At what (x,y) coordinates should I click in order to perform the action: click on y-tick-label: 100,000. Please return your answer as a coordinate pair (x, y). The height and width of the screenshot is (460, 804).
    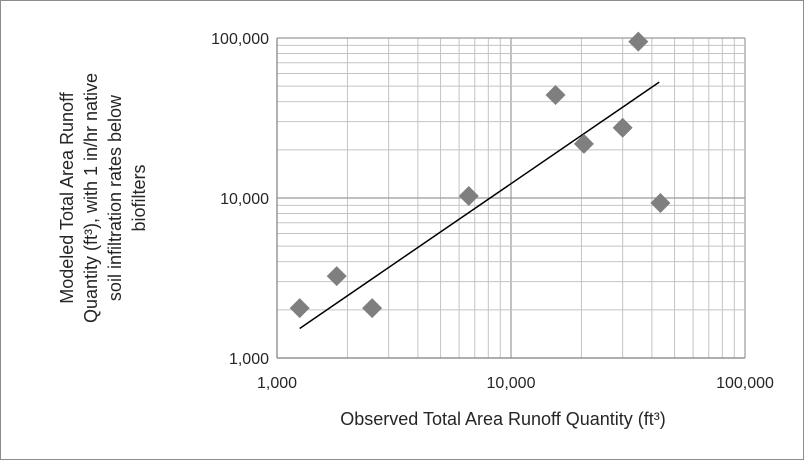
    Looking at the image, I should click on (240, 39).